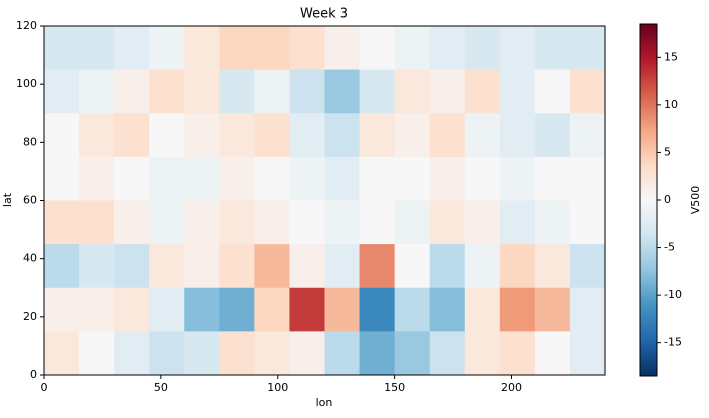 This screenshot has width=709, height=418. I want to click on x-tick-label: 150, so click(394, 387).